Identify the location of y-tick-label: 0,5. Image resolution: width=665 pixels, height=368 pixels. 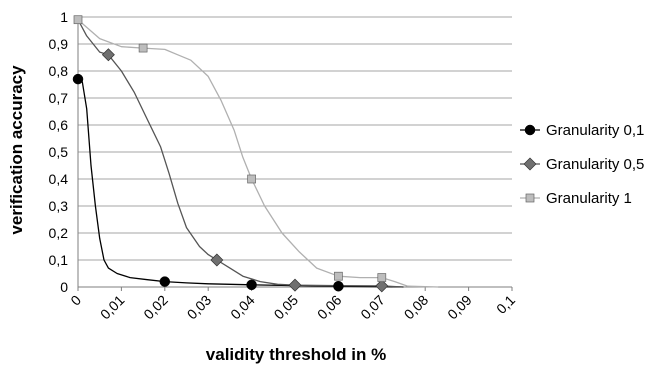
(59, 152).